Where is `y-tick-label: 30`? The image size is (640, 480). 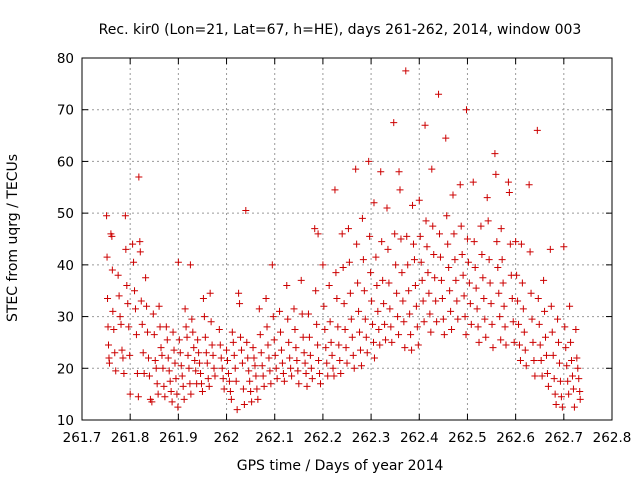 y-tick-label: 30 is located at coordinates (65, 318).